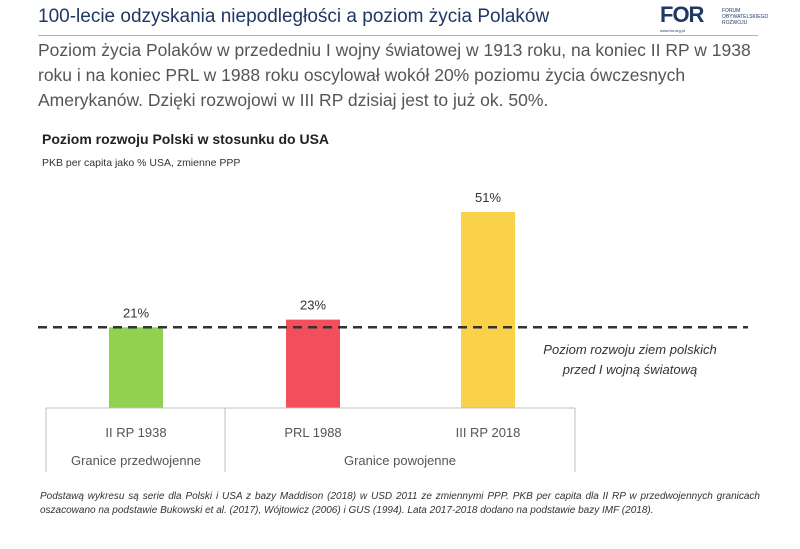 This screenshot has width=800, height=549. What do you see at coordinates (488, 197) in the screenshot?
I see `value-label-3: 51%` at bounding box center [488, 197].